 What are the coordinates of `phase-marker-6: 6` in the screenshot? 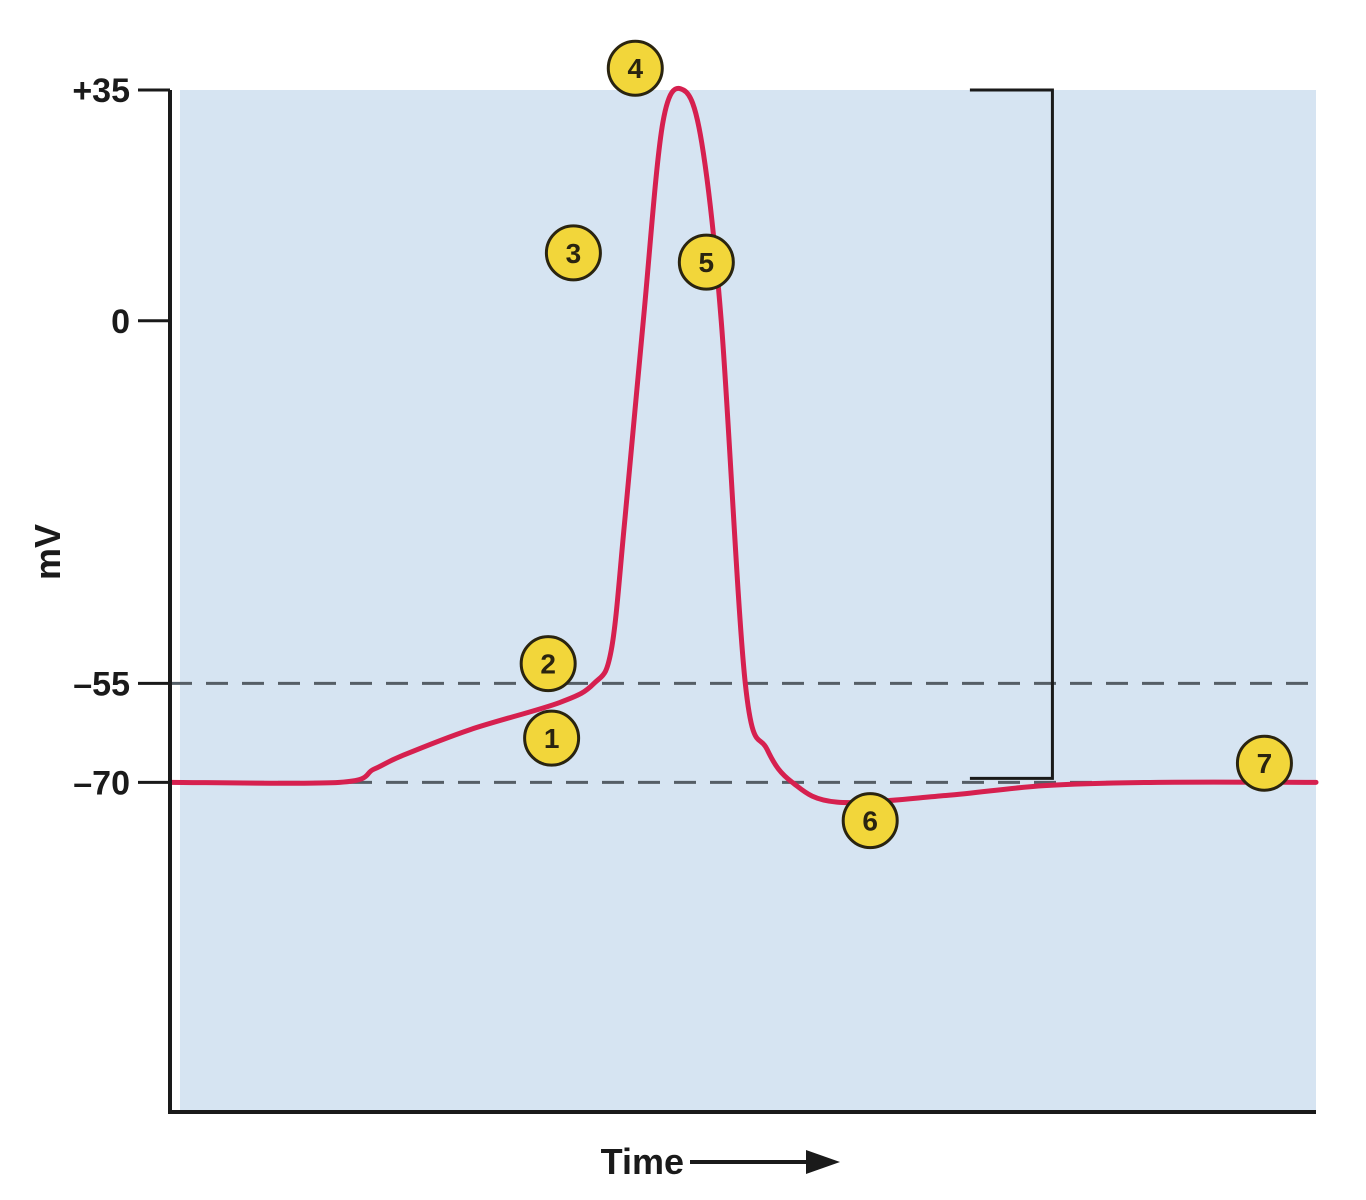 It's located at (870, 821).